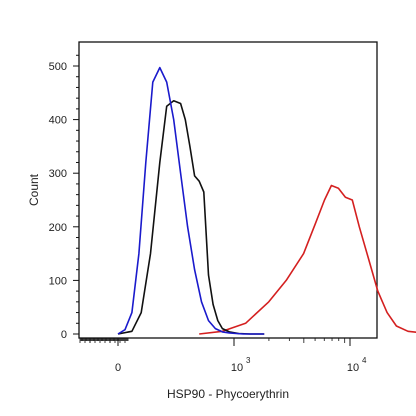  What do you see at coordinates (223, 356) in the screenshot?
I see `x-axis-ticks: 0103104105` at bounding box center [223, 356].